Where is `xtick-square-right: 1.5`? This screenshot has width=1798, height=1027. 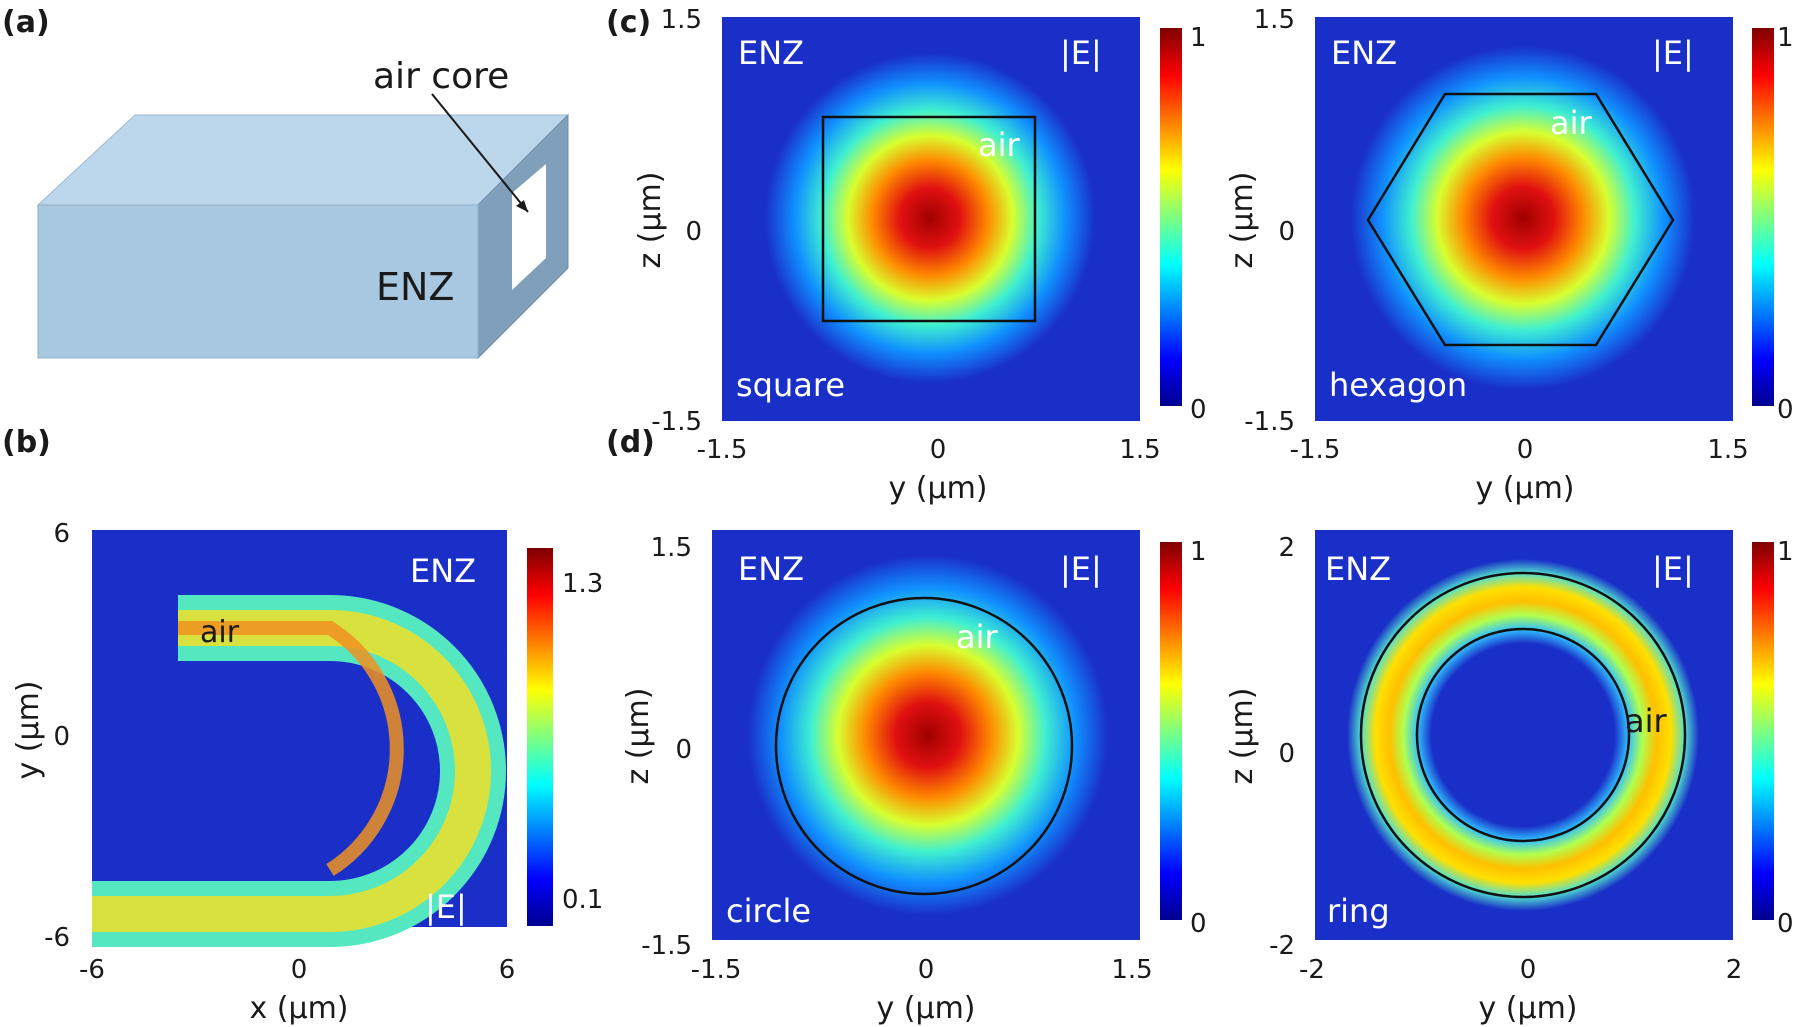
xtick-square-right: 1.5 is located at coordinates (1139, 450).